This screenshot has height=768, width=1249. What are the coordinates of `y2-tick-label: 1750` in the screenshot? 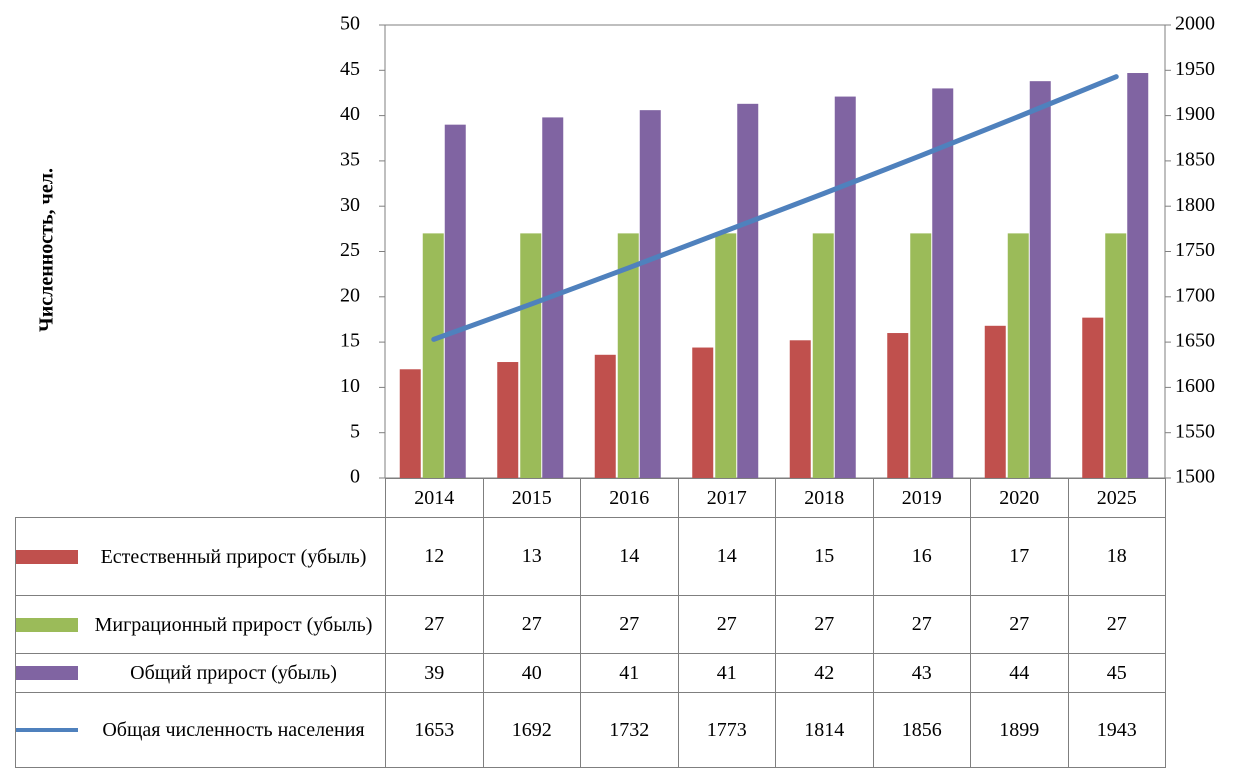 It's located at (1195, 250).